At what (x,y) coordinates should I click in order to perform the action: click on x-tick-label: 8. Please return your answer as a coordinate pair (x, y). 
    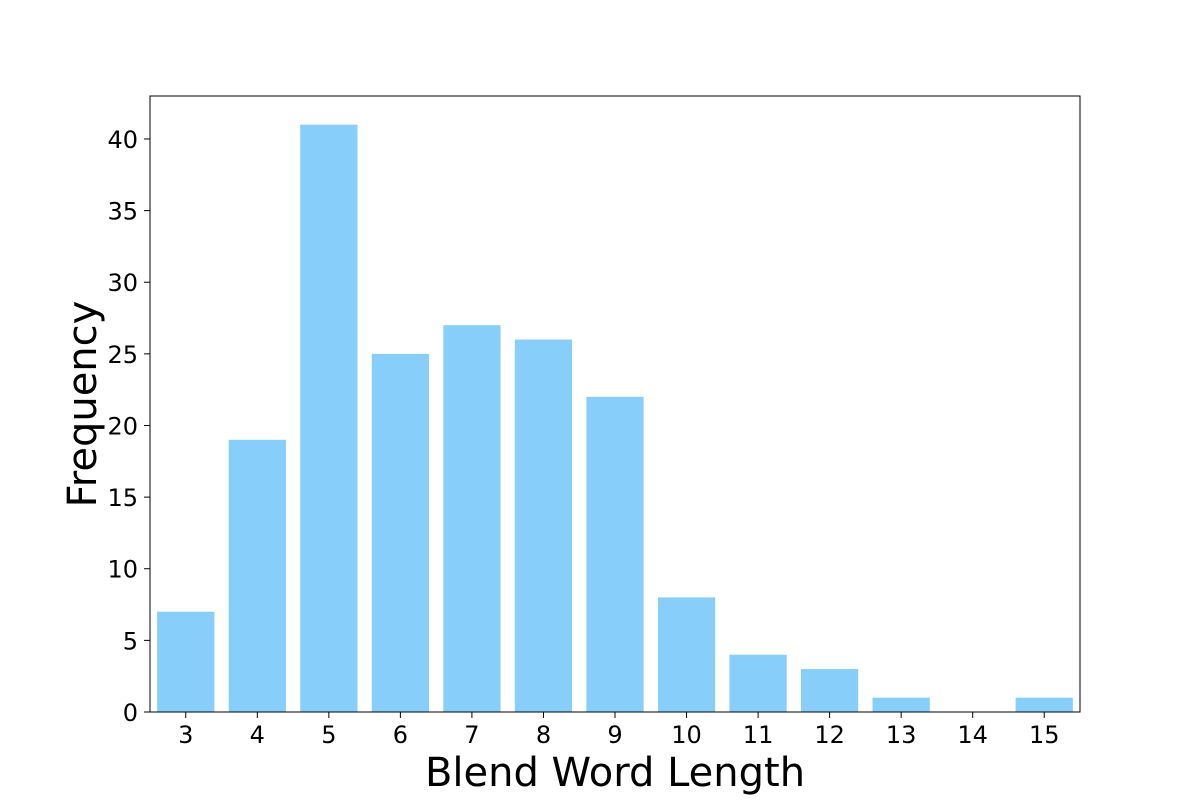
    Looking at the image, I should click on (543, 735).